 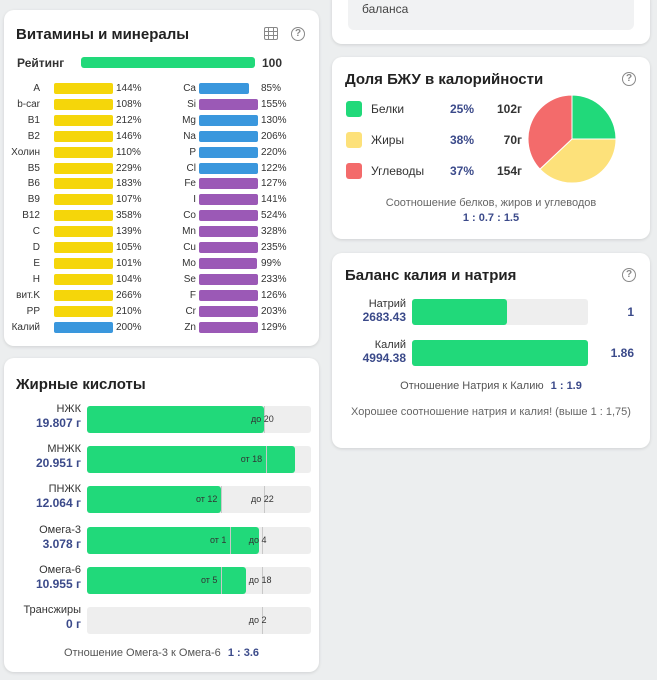 I want to click on vitamin-value: 328%, so click(x=274, y=232).